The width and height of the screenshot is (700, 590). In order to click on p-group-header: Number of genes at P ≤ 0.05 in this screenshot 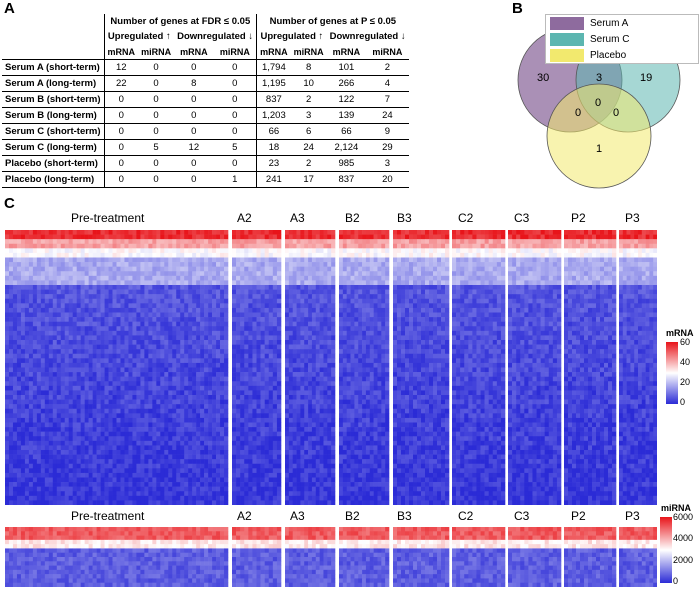, I will do `click(333, 21)`.